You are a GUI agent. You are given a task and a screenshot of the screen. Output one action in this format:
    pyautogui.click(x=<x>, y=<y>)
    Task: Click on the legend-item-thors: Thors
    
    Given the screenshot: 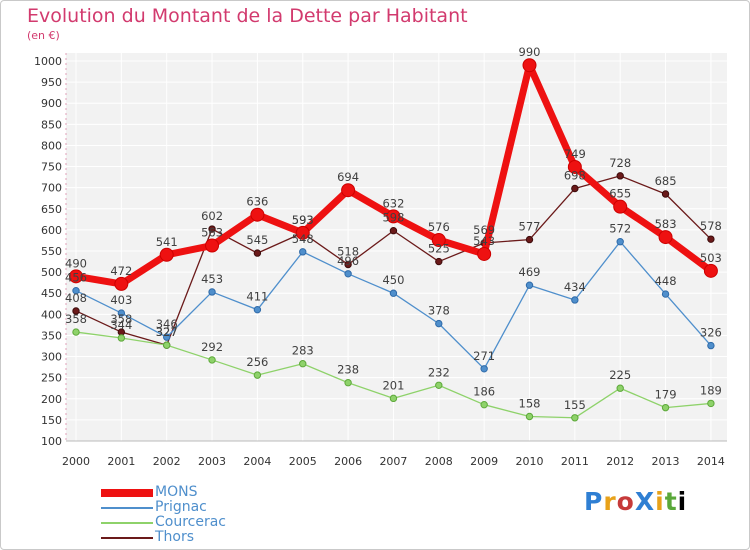 What is the action you would take?
    pyautogui.click(x=201, y=537)
    